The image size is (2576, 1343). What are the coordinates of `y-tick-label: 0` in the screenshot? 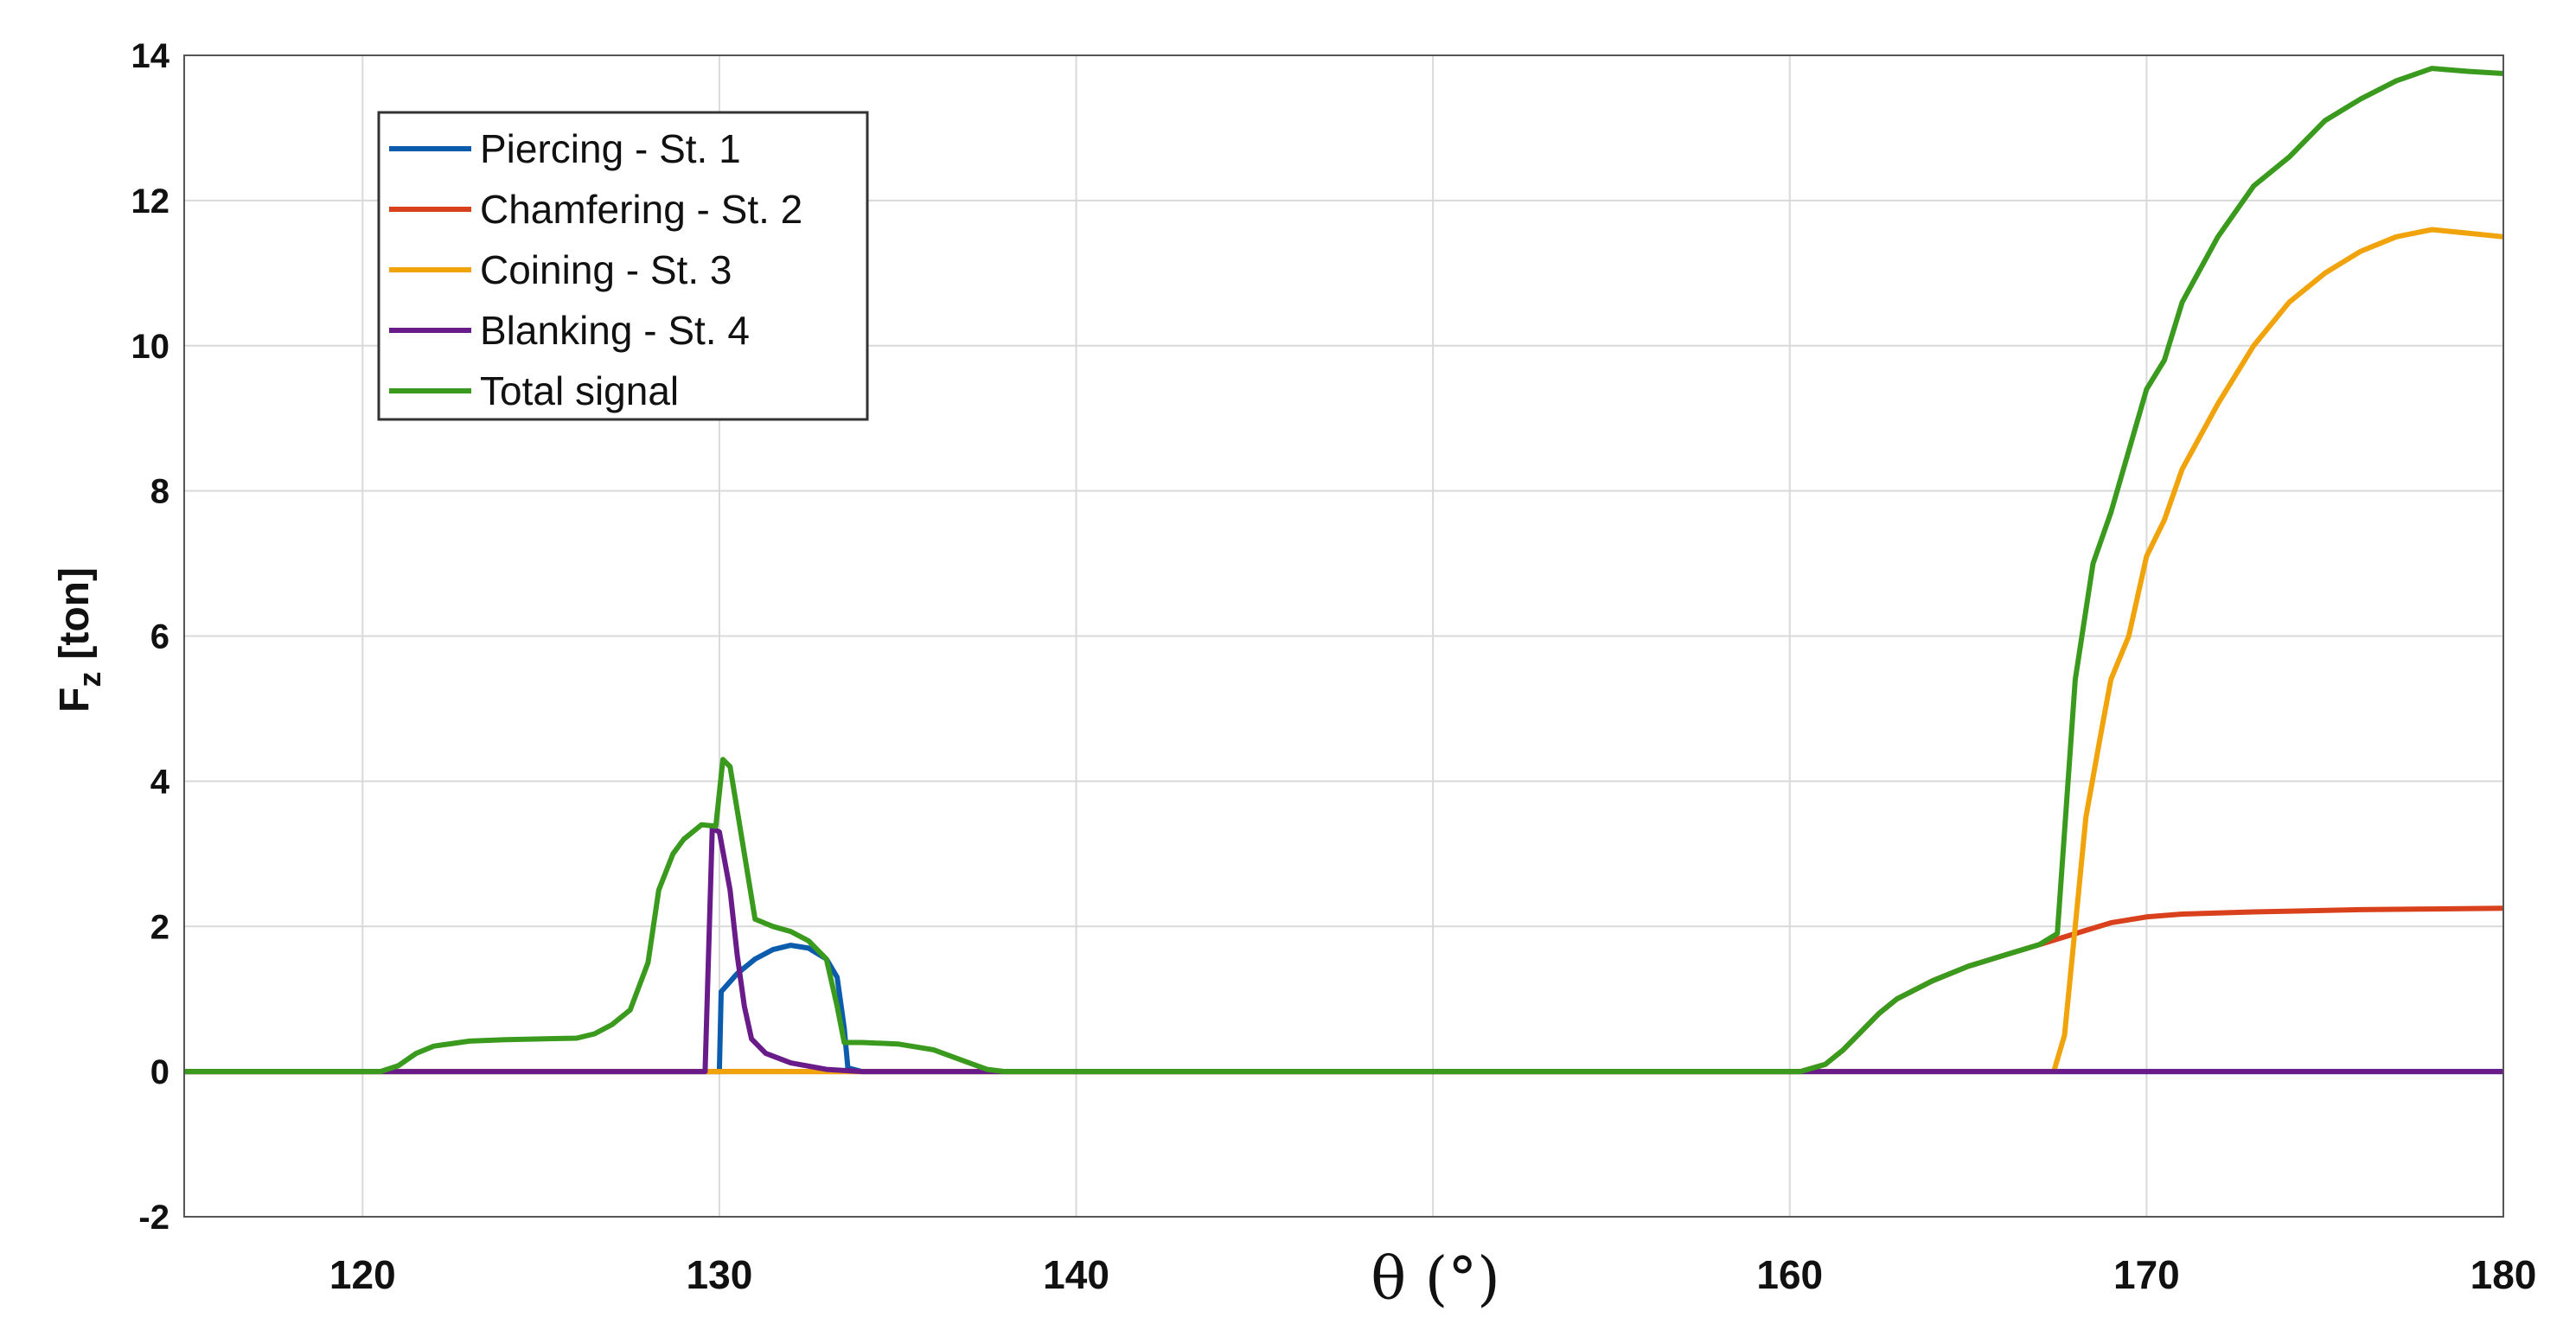 It's located at (159, 1072).